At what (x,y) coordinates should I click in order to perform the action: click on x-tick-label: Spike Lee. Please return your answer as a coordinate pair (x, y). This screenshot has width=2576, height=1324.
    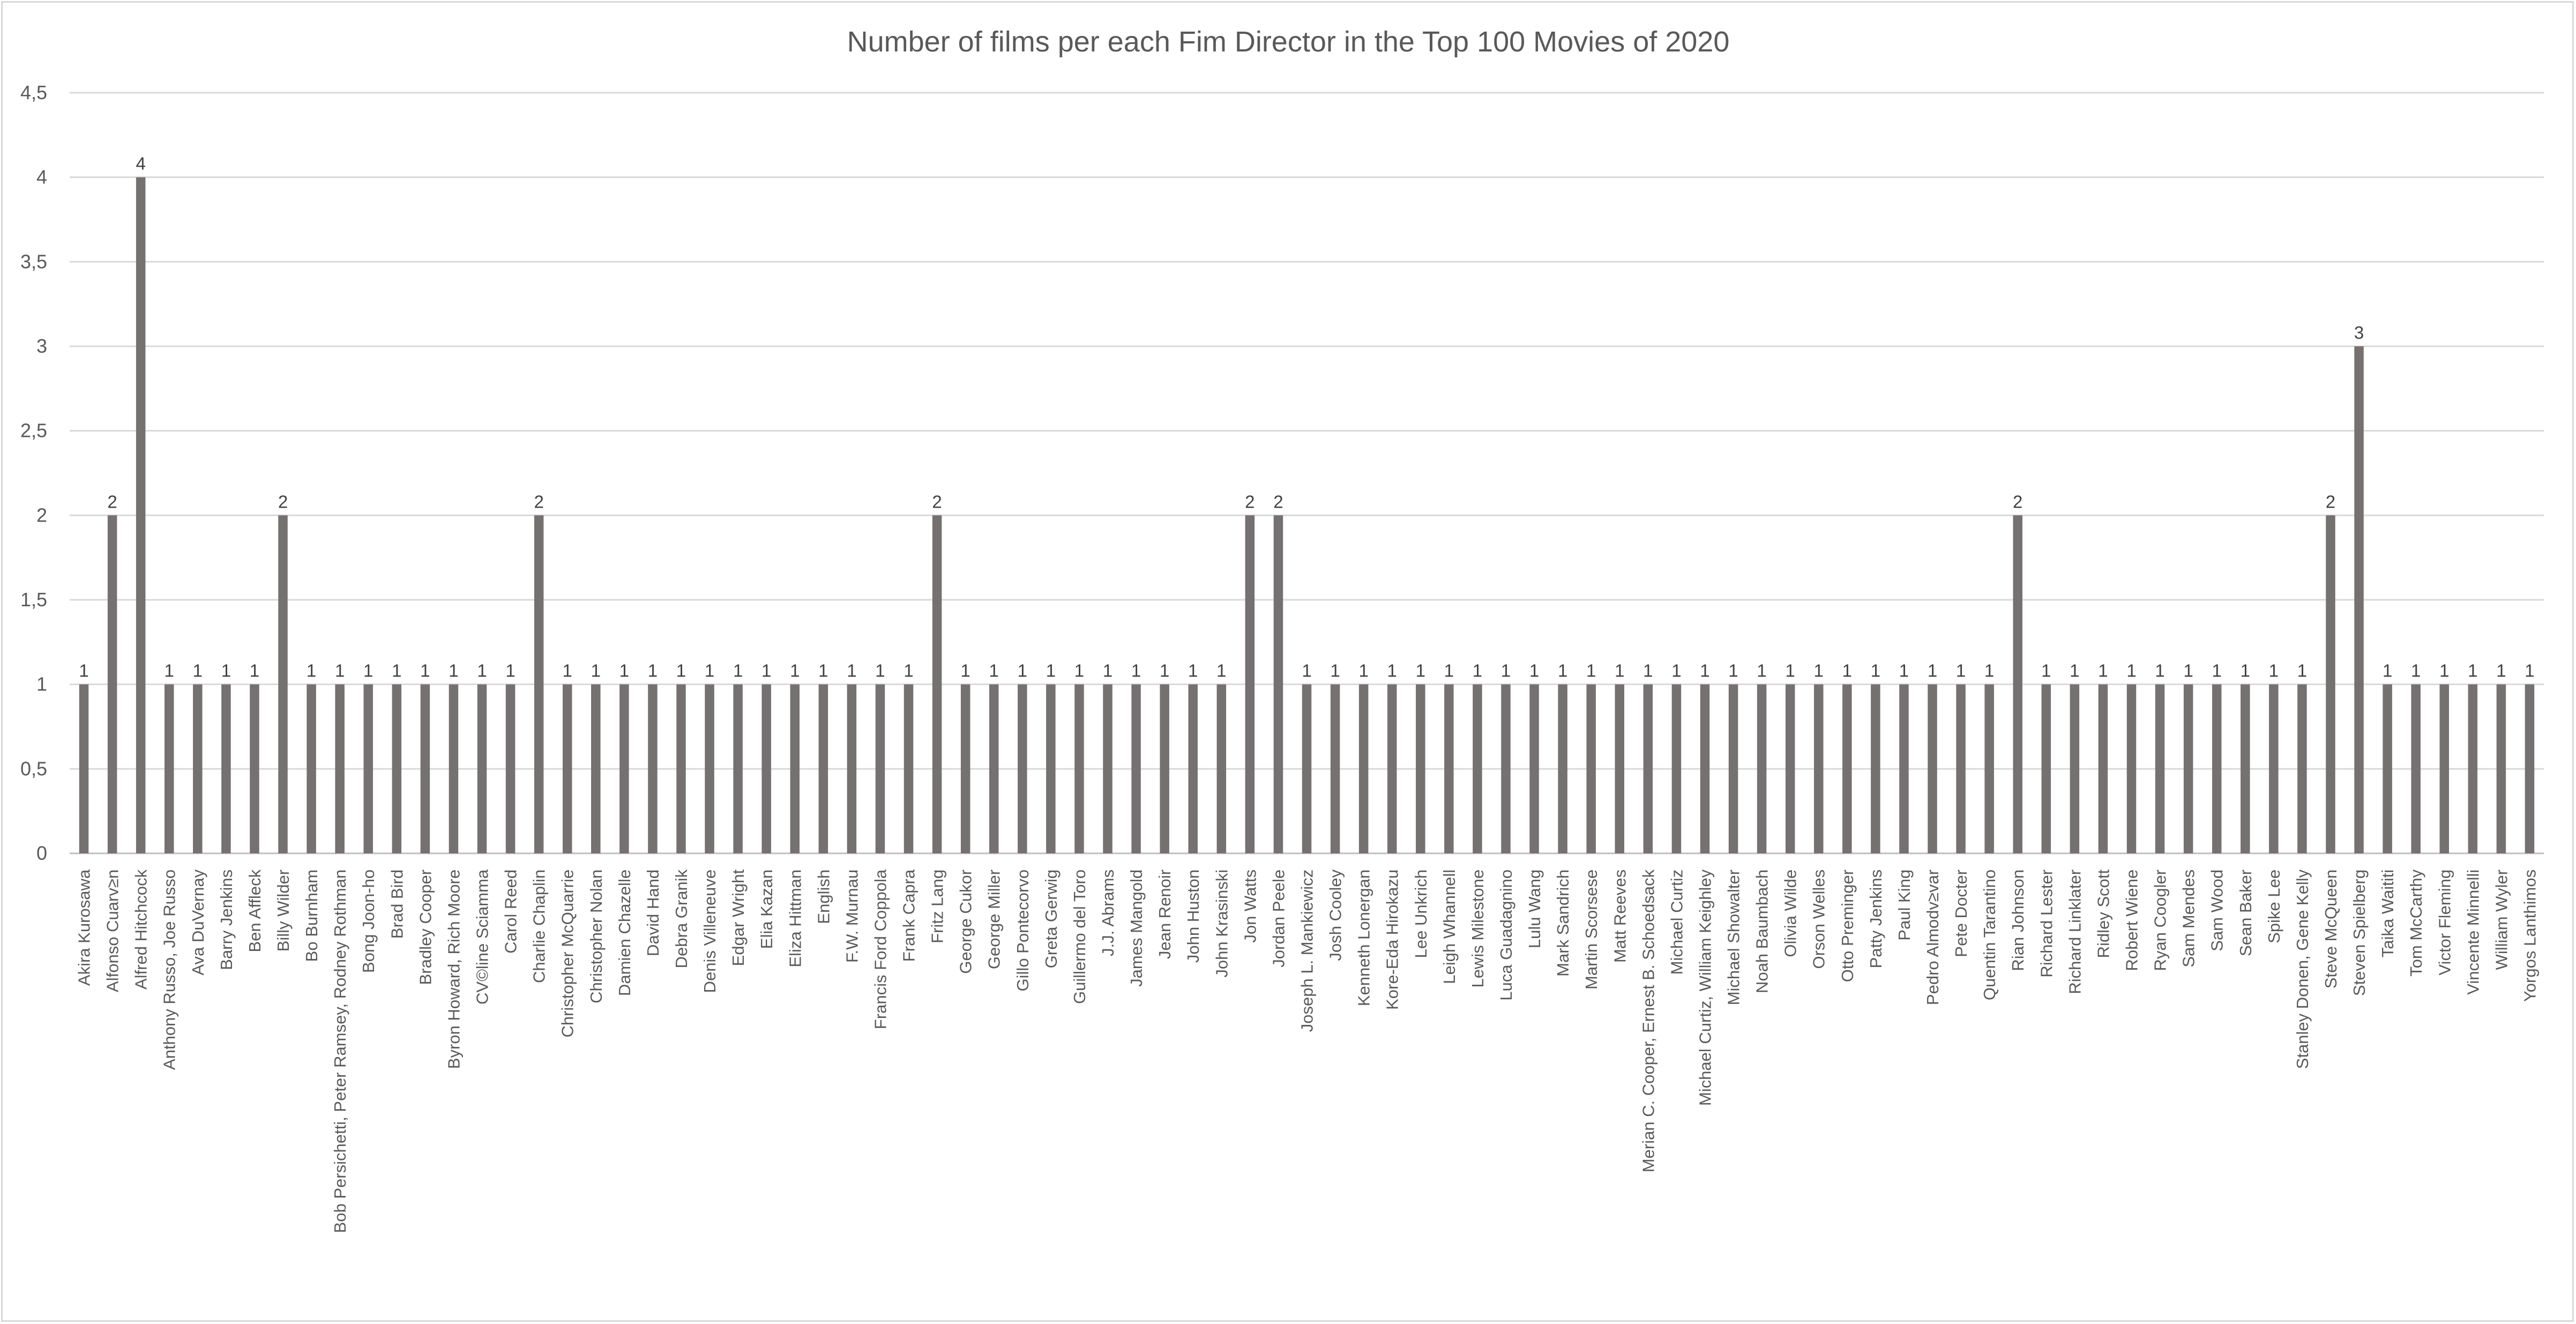
    Looking at the image, I should click on (2274, 906).